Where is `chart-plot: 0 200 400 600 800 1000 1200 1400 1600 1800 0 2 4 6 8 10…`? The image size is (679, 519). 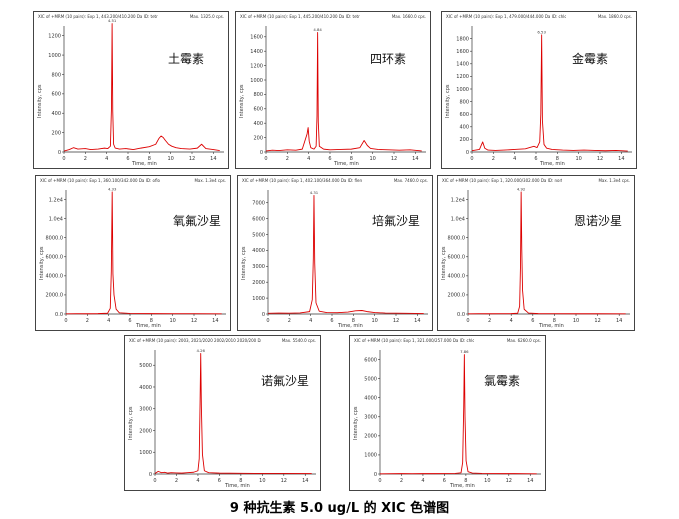 chart-plot: 0 200 400 600 800 1000 1200 1400 1600 1800 0 2 4 6 8 10… is located at coordinates (544, 94).